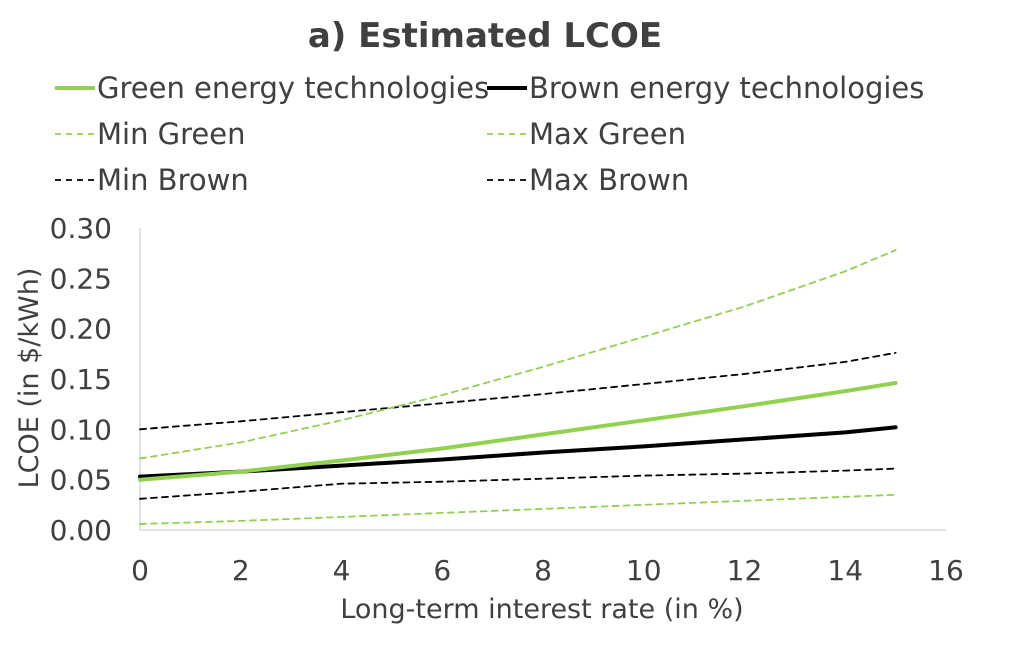 The width and height of the screenshot is (1034, 648). I want to click on series-line-green-energy-technologies, so click(518, 431).